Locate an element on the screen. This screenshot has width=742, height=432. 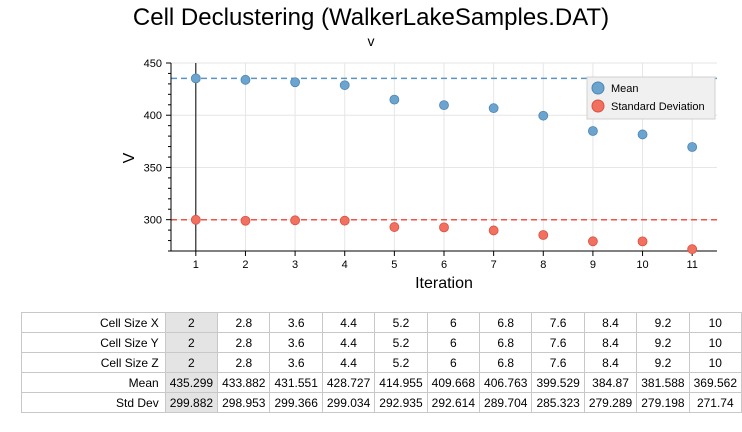
table-cell: 428.727 is located at coordinates (348, 382).